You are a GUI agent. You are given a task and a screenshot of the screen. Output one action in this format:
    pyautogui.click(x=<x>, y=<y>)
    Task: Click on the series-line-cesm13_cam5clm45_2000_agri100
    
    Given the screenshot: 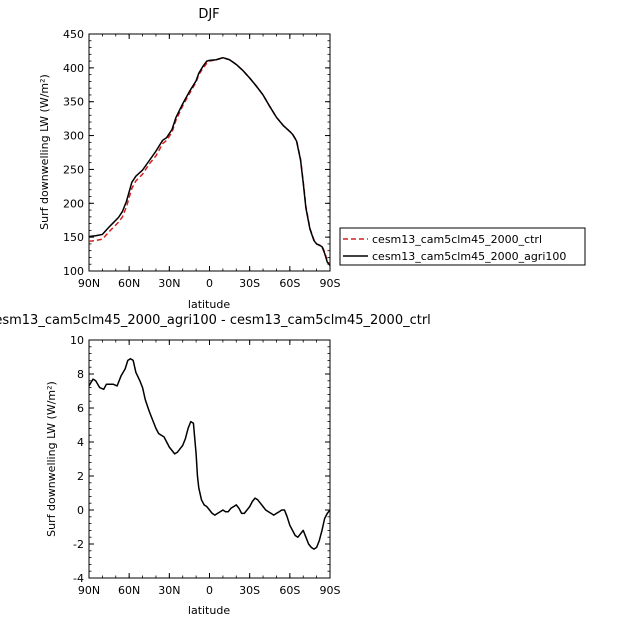 What is the action you would take?
    pyautogui.click(x=209, y=161)
    